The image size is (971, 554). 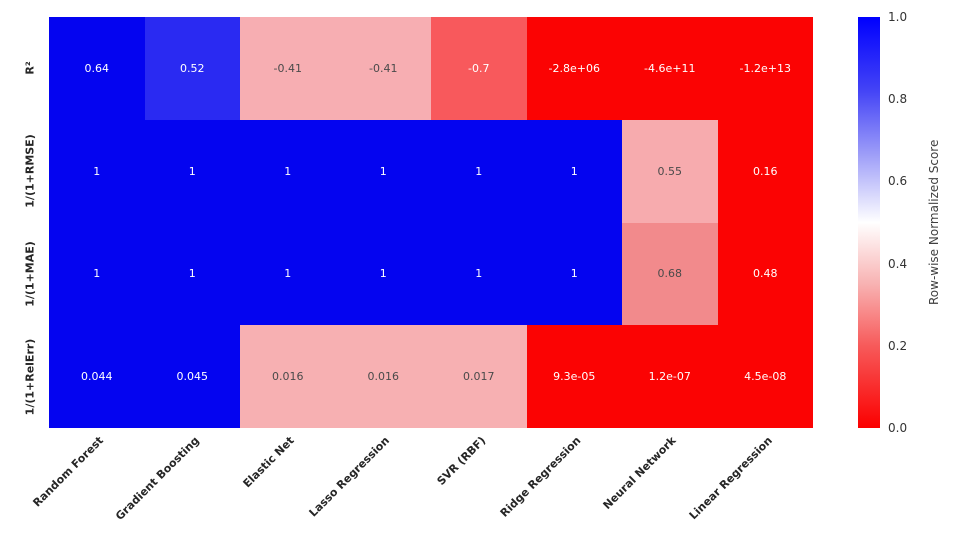 I want to click on x-axis-label: Lasso Regression, so click(x=349, y=477).